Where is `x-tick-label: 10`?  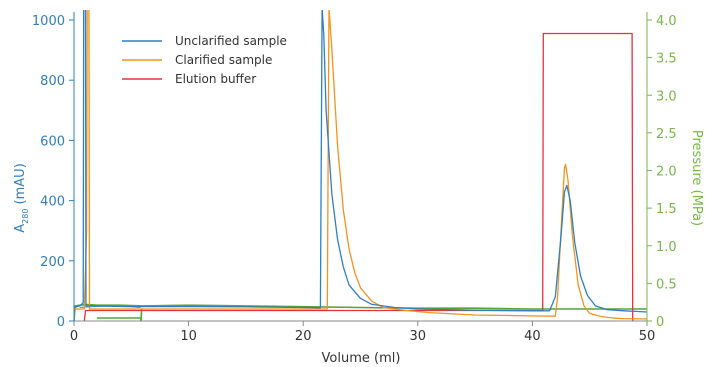
x-tick-label: 10 is located at coordinates (188, 336).